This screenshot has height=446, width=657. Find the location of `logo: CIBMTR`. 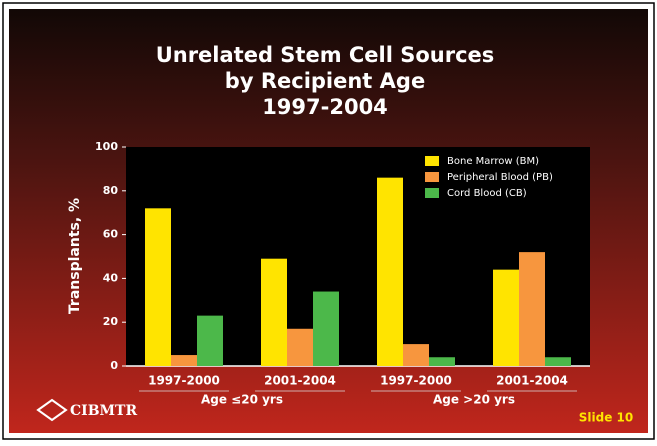

logo: CIBMTR is located at coordinates (86, 410).